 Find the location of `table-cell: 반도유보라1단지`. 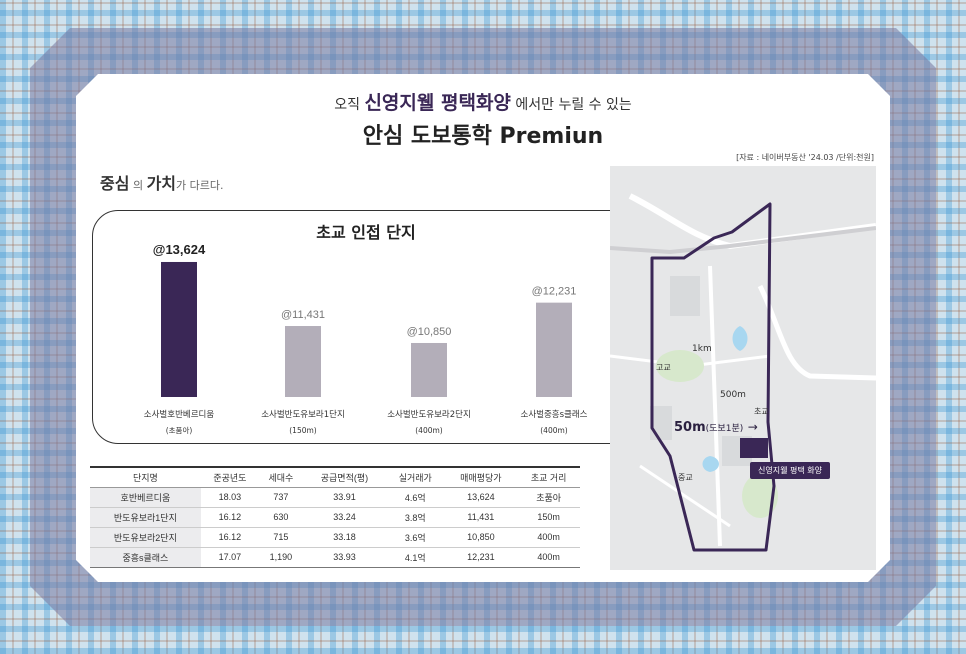

table-cell: 반도유보라1단지 is located at coordinates (145, 517).